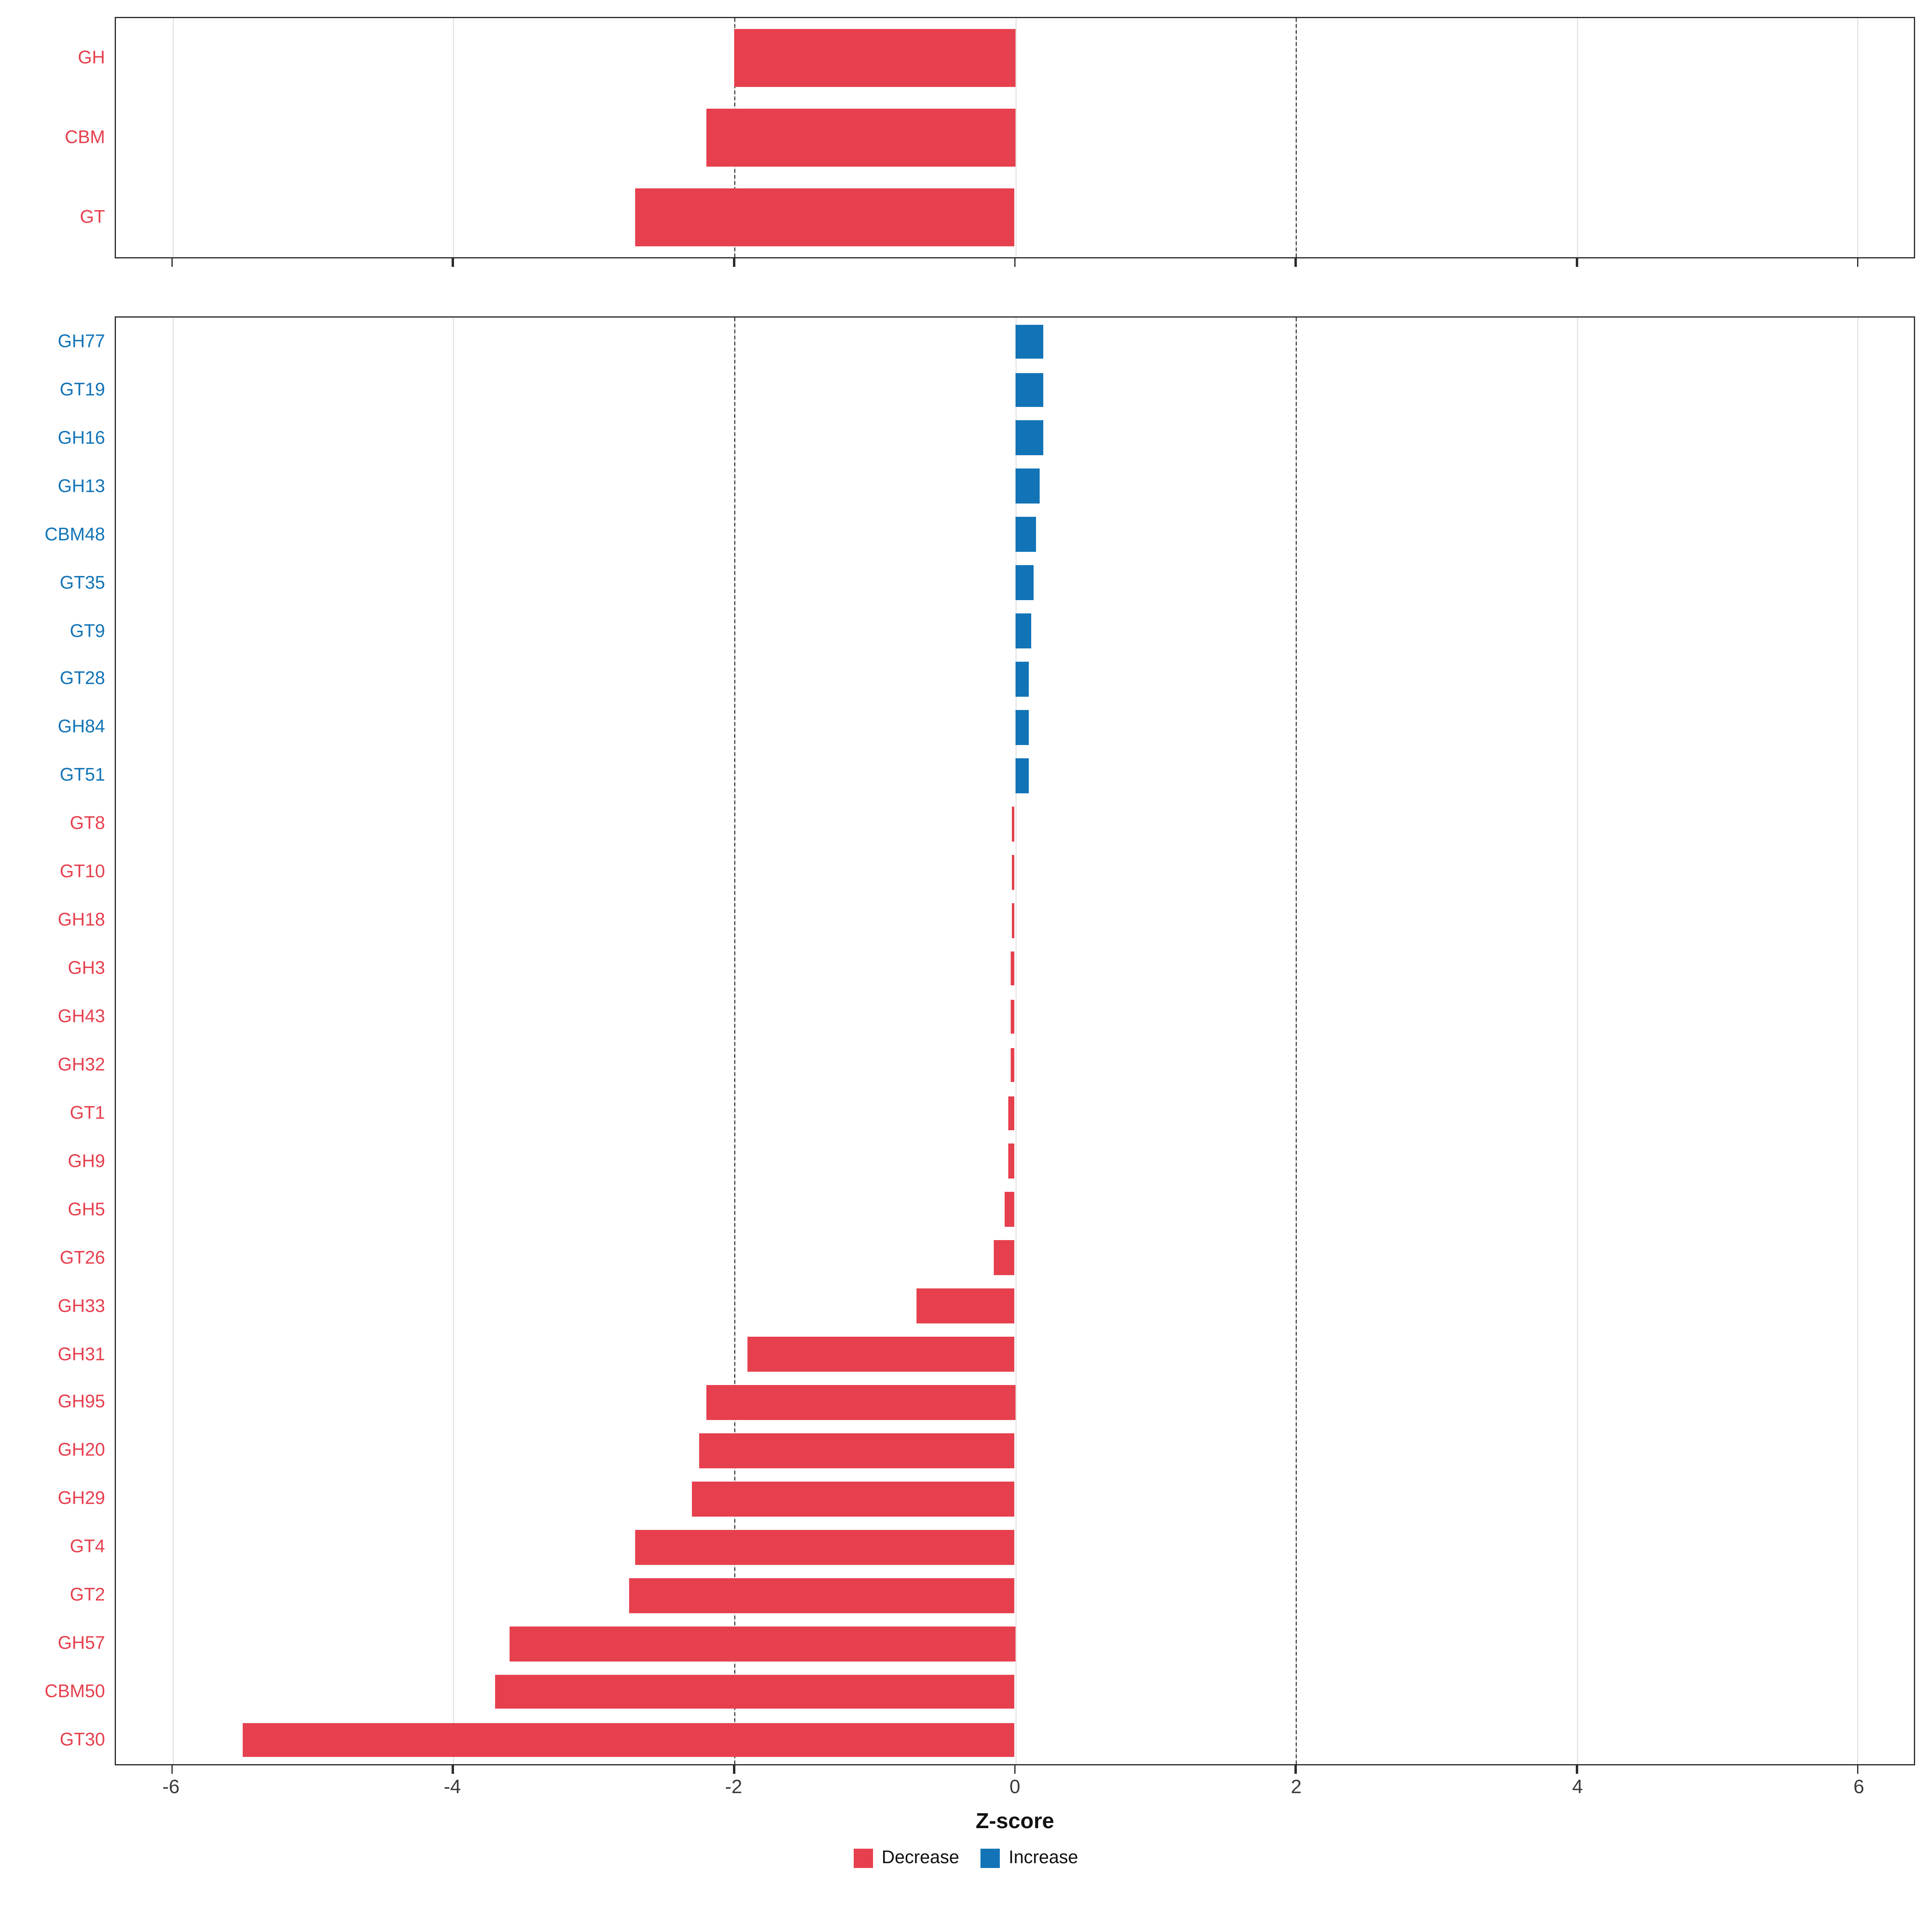  Describe the element at coordinates (1577, 1787) in the screenshot. I see `axis-tick-label: 4` at that location.